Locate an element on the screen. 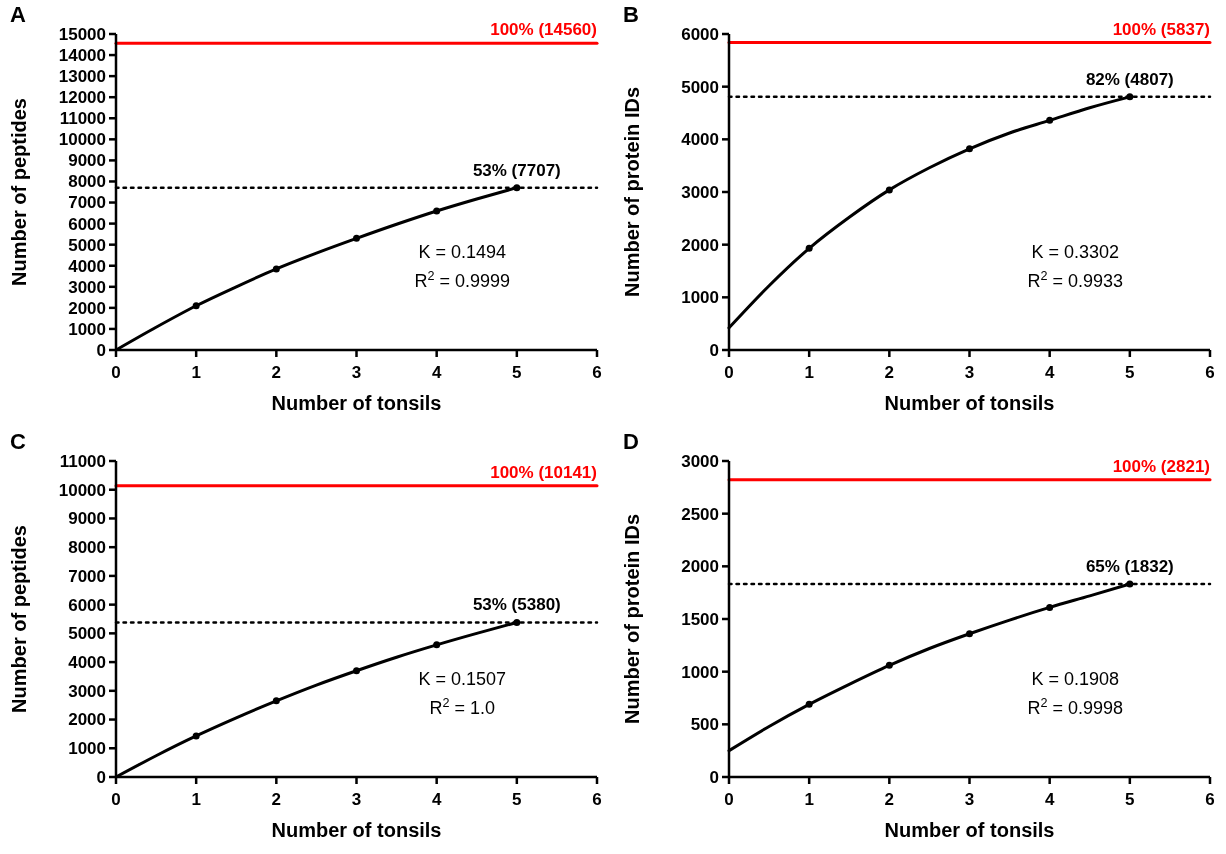 The image size is (1226, 854). y-tick-label: 13000 is located at coordinates (82, 77).